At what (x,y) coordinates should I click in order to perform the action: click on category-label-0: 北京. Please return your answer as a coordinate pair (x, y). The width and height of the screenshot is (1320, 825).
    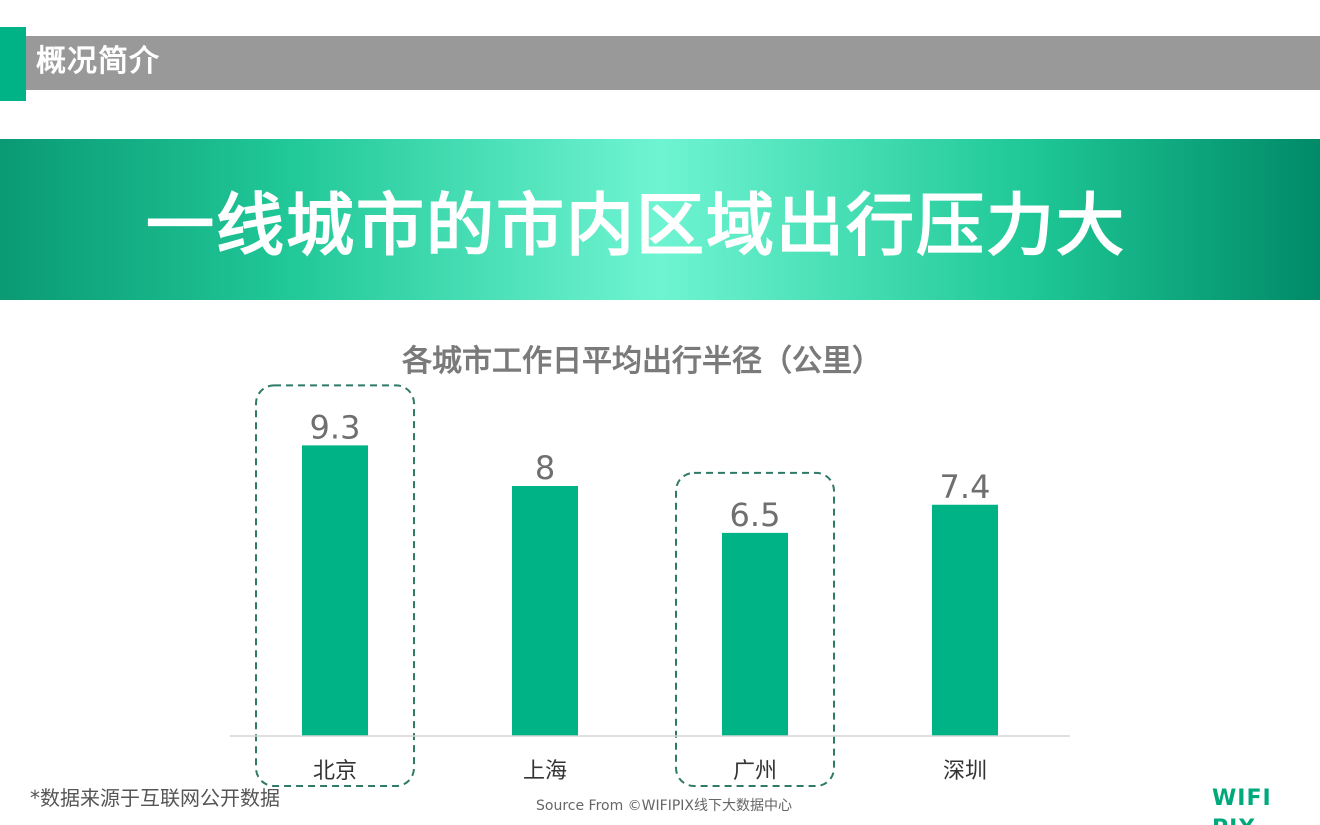
    Looking at the image, I should click on (335, 771).